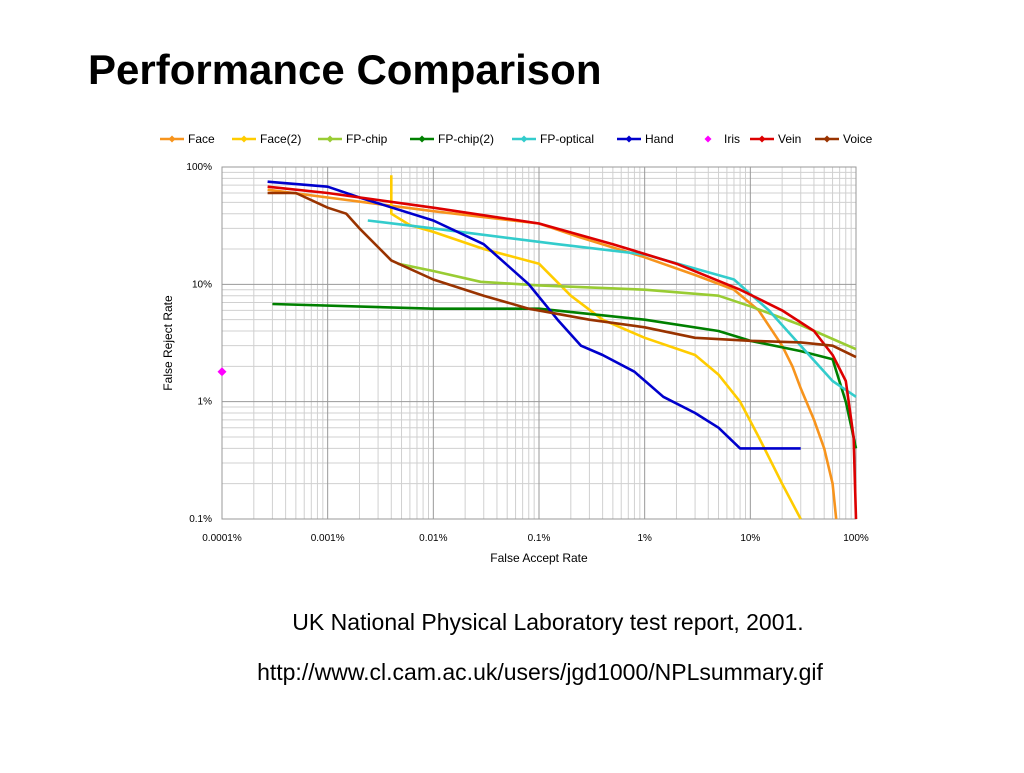  Describe the element at coordinates (168, 343) in the screenshot. I see `y-axis-label: False Reject Rate` at that location.